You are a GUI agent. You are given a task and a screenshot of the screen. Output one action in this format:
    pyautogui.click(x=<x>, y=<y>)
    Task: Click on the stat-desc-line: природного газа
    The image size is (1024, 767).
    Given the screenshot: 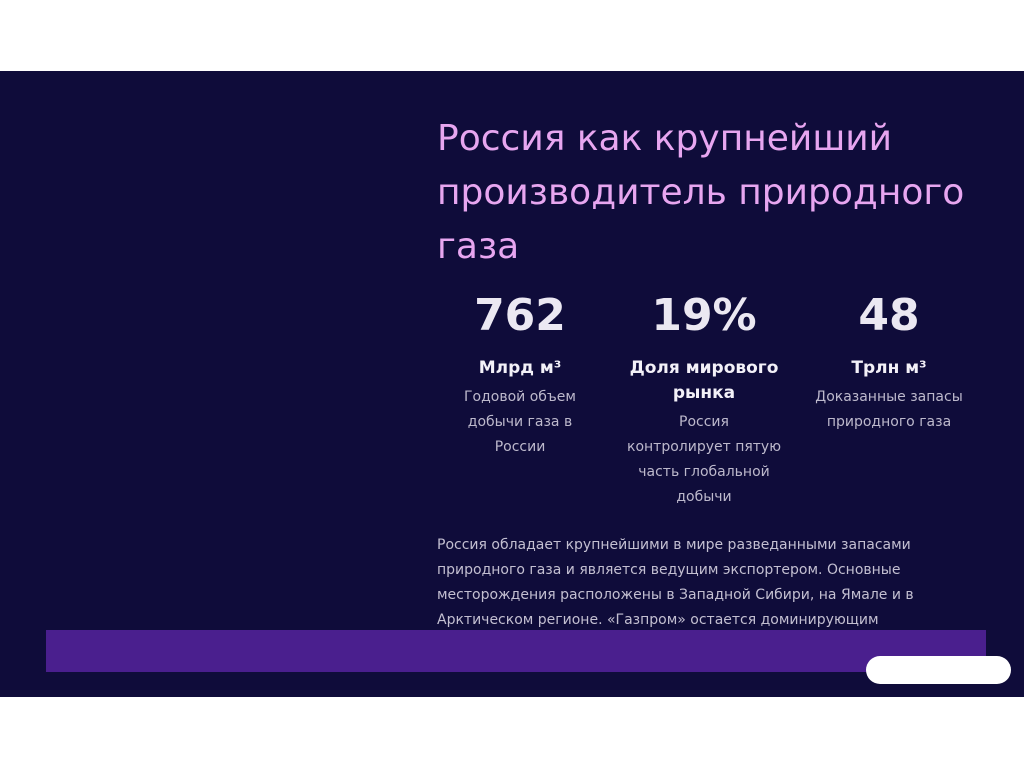 What is the action you would take?
    pyautogui.click(x=889, y=422)
    